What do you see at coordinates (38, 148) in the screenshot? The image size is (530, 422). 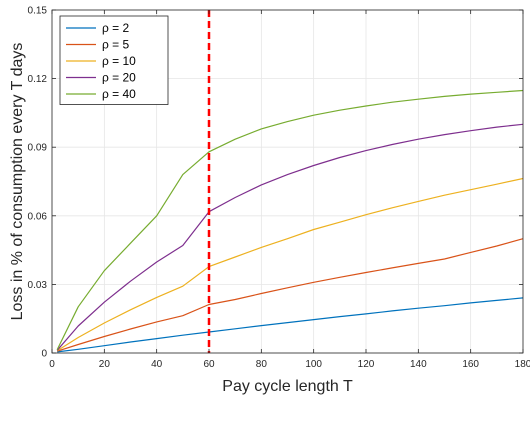 I see `y-tick-label: 0.09` at bounding box center [38, 148].